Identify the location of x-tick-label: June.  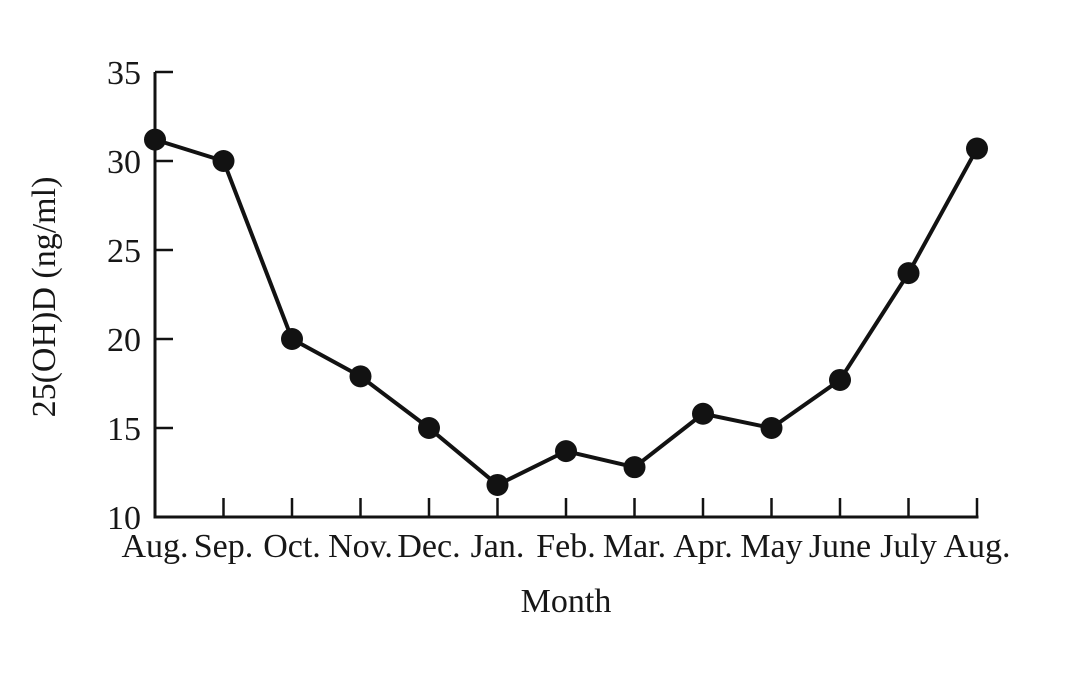
(840, 546).